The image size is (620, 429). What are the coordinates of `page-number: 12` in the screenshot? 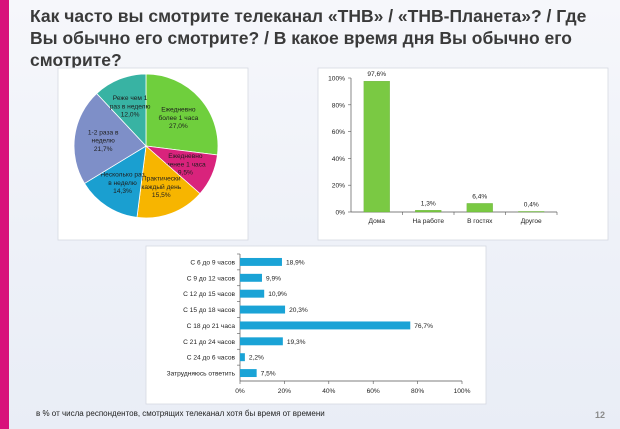 It's located at (600, 415).